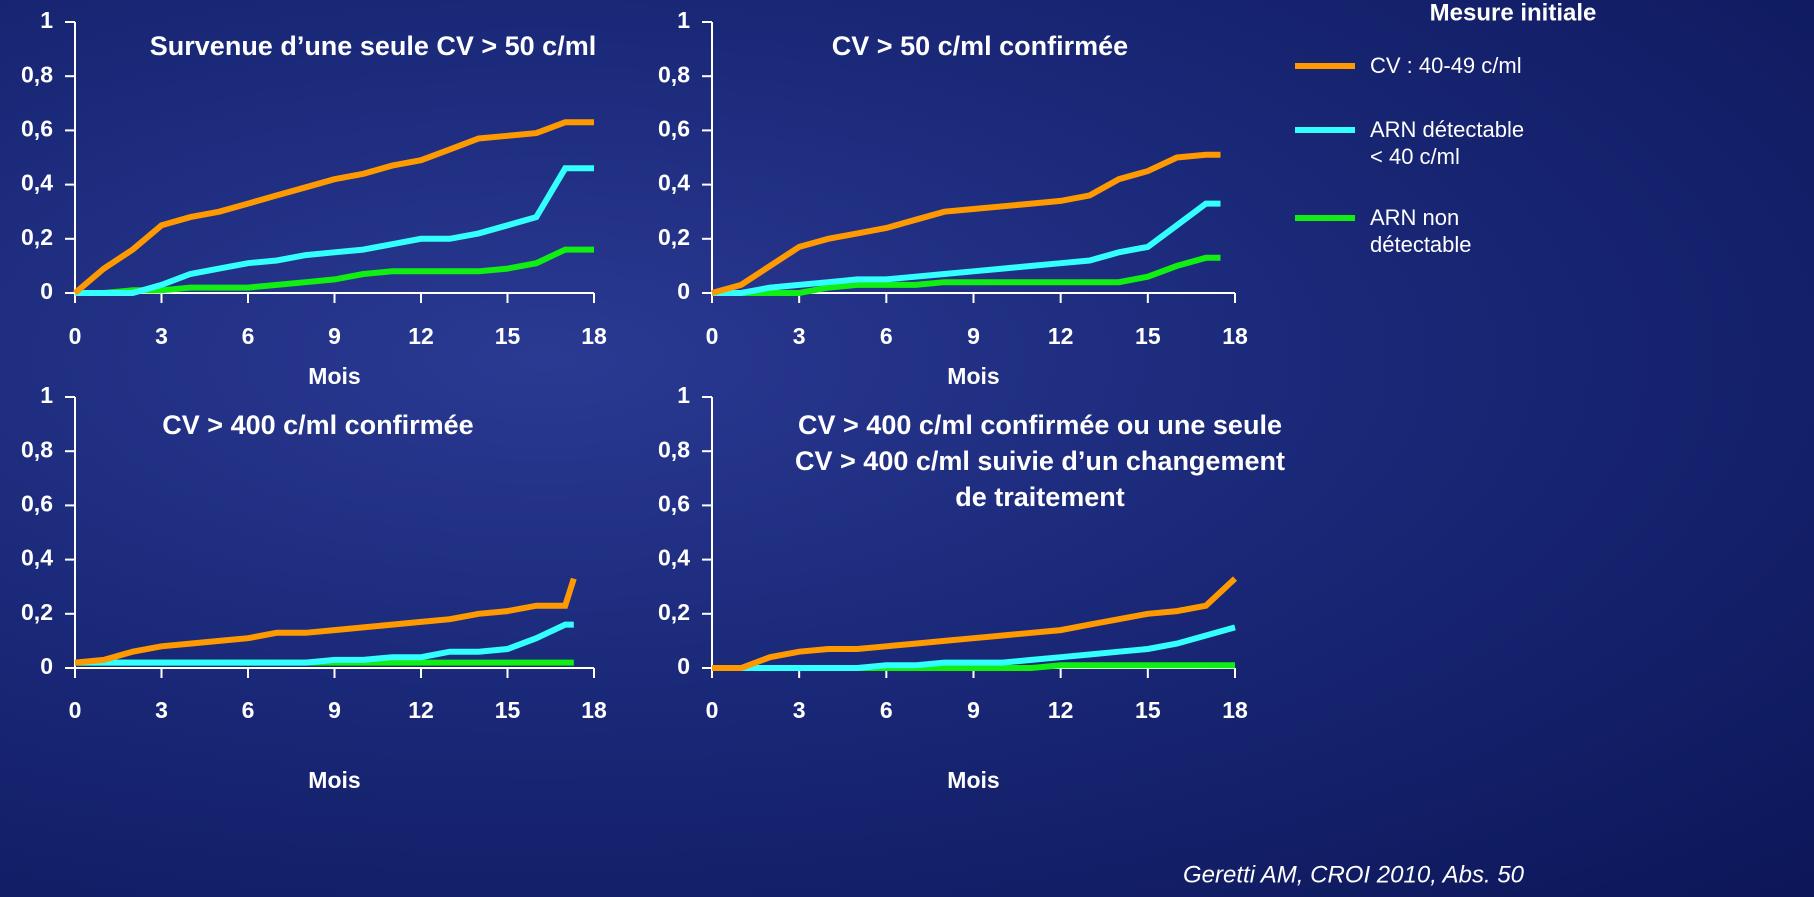 The width and height of the screenshot is (1814, 897). Describe the element at coordinates (1354, 874) in the screenshot. I see `source: Geretti AM, CROI 2010, Abs. 50` at that location.